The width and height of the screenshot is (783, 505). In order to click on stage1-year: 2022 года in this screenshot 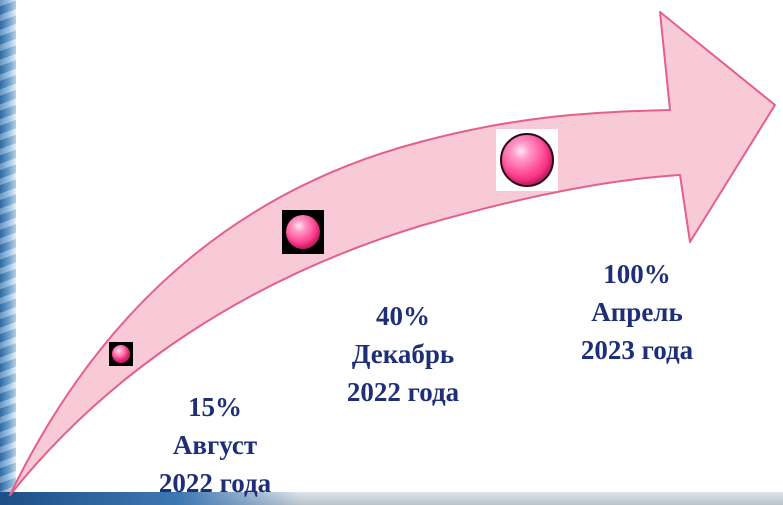, I will do `click(215, 483)`.